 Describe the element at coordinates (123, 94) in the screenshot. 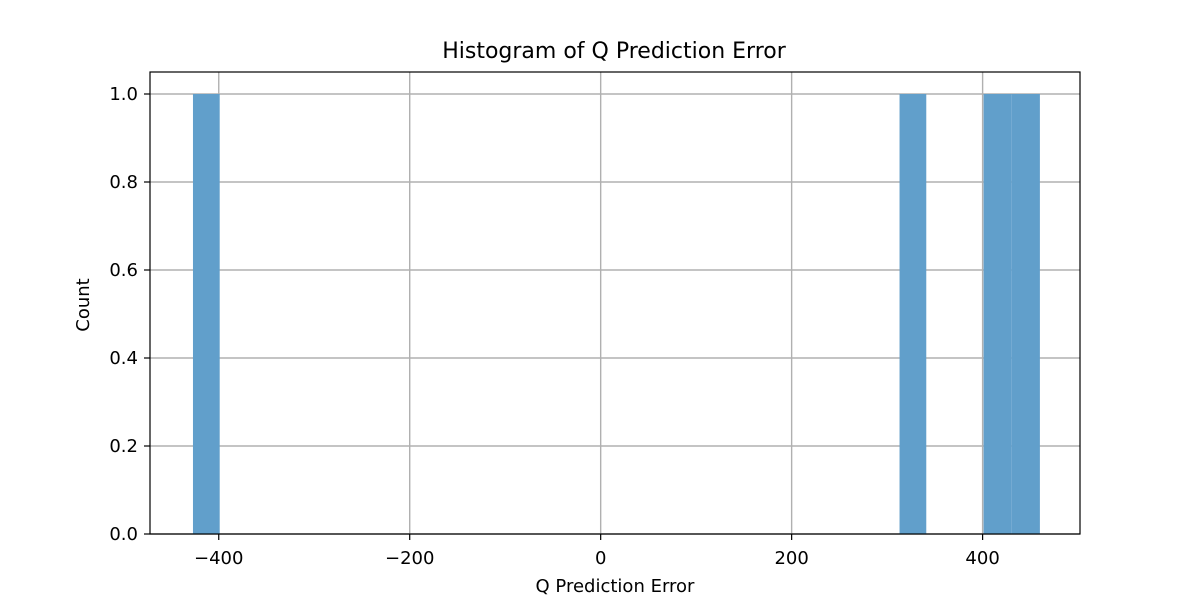

I see `y-tick-label: 1.0` at that location.